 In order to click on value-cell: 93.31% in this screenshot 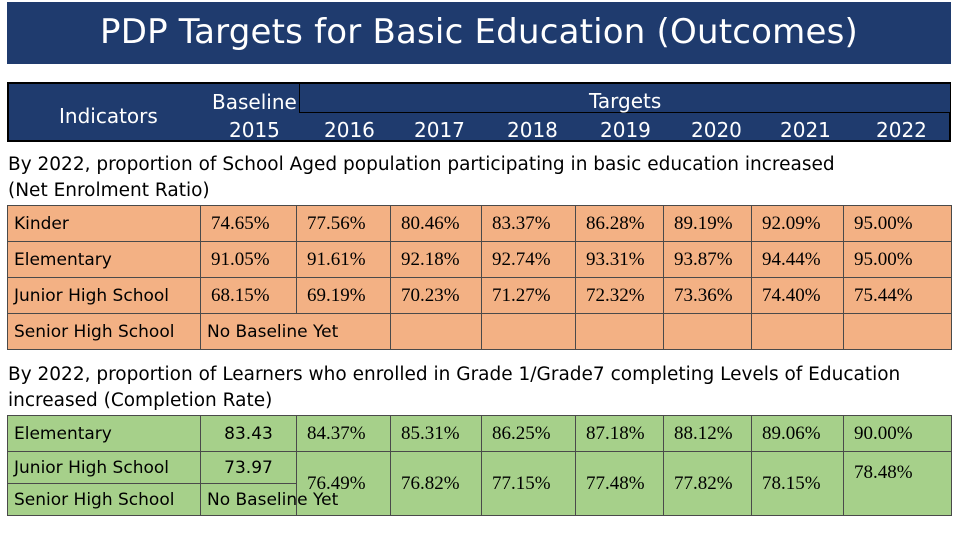, I will do `click(619, 259)`.